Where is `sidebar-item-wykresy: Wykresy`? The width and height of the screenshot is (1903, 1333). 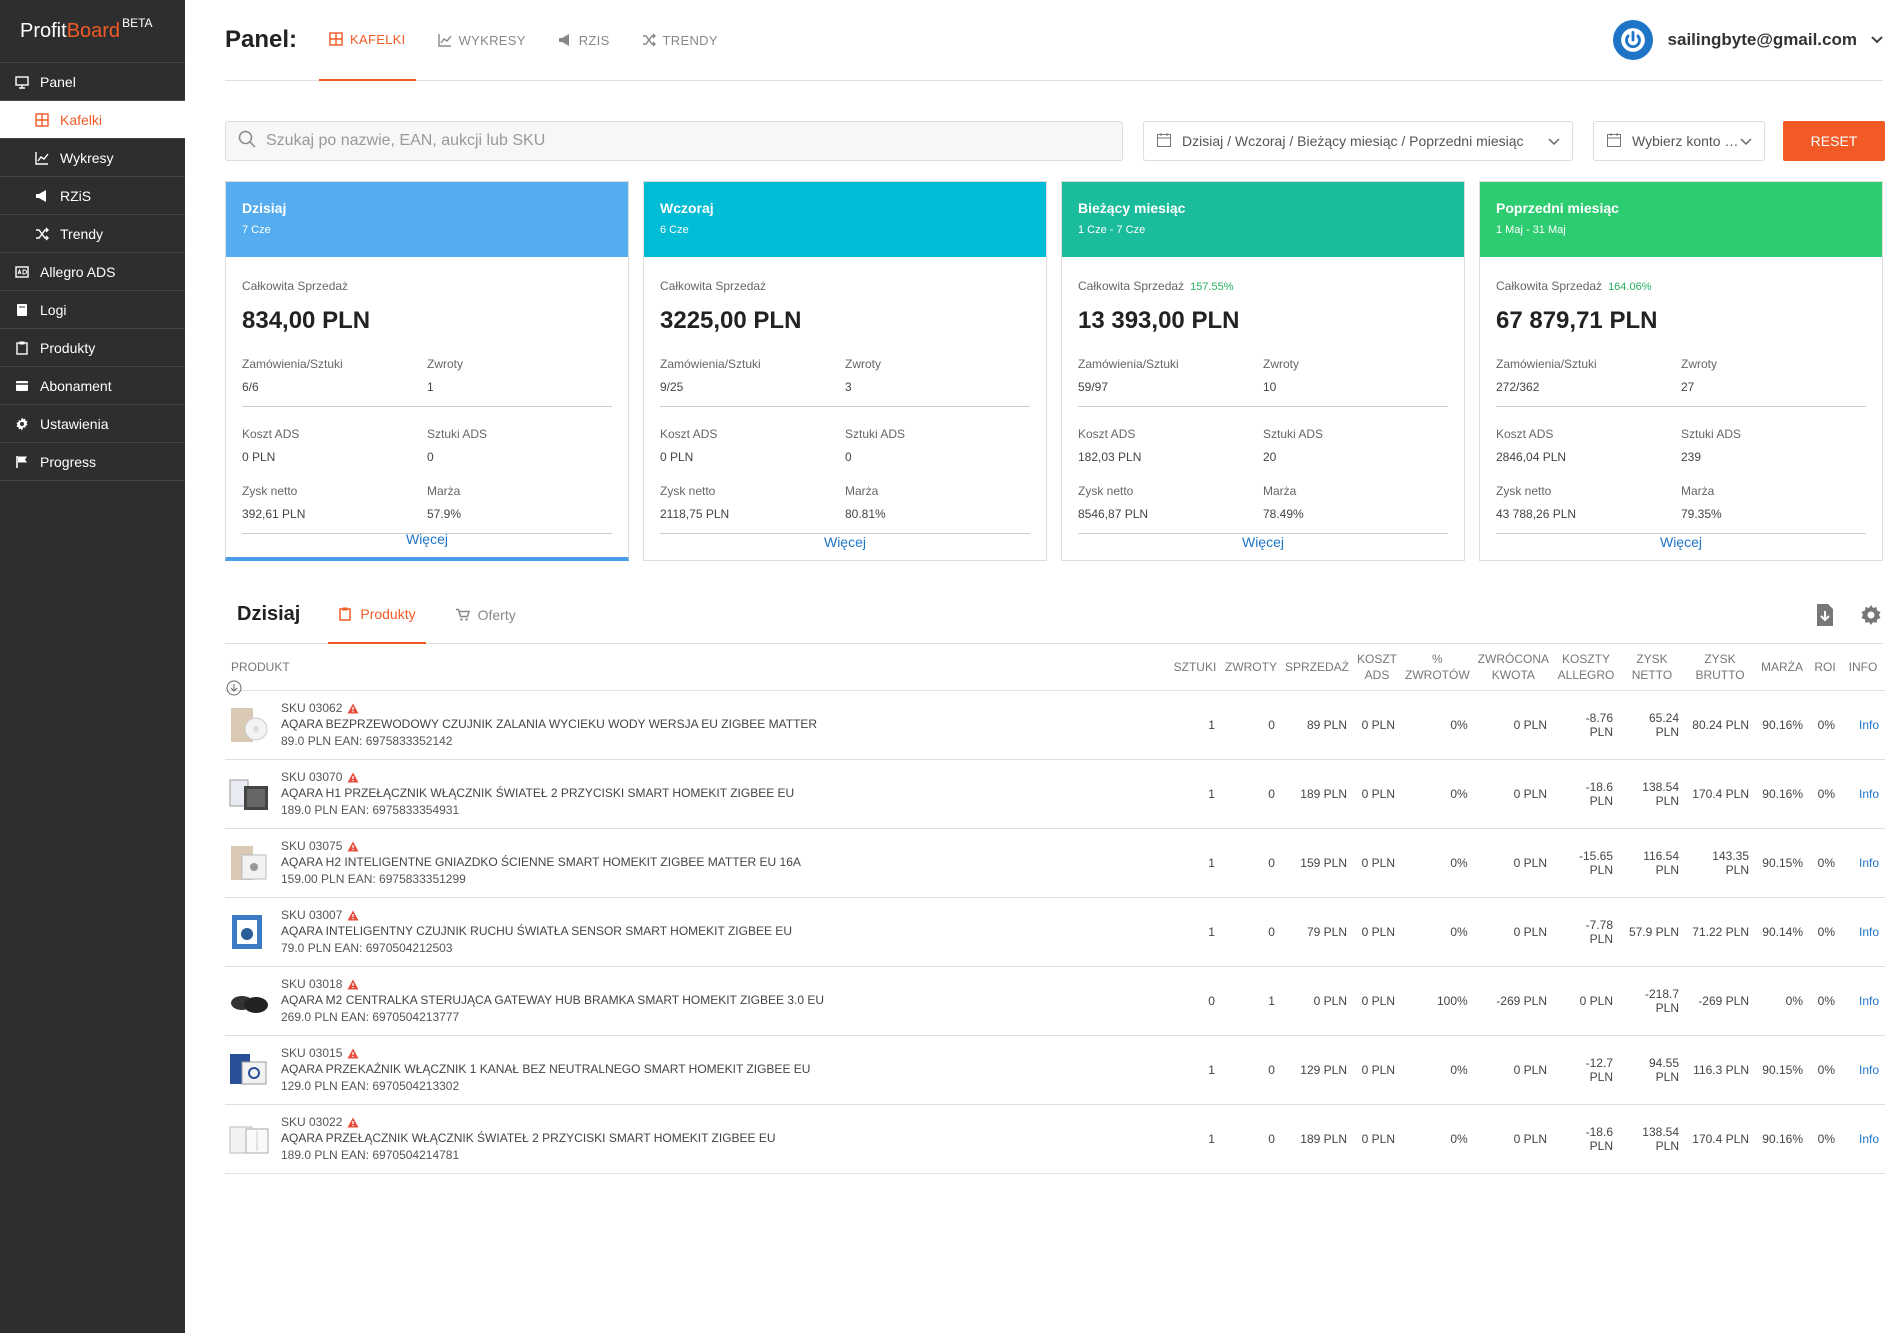 sidebar-item-wykresy: Wykresy is located at coordinates (92, 158).